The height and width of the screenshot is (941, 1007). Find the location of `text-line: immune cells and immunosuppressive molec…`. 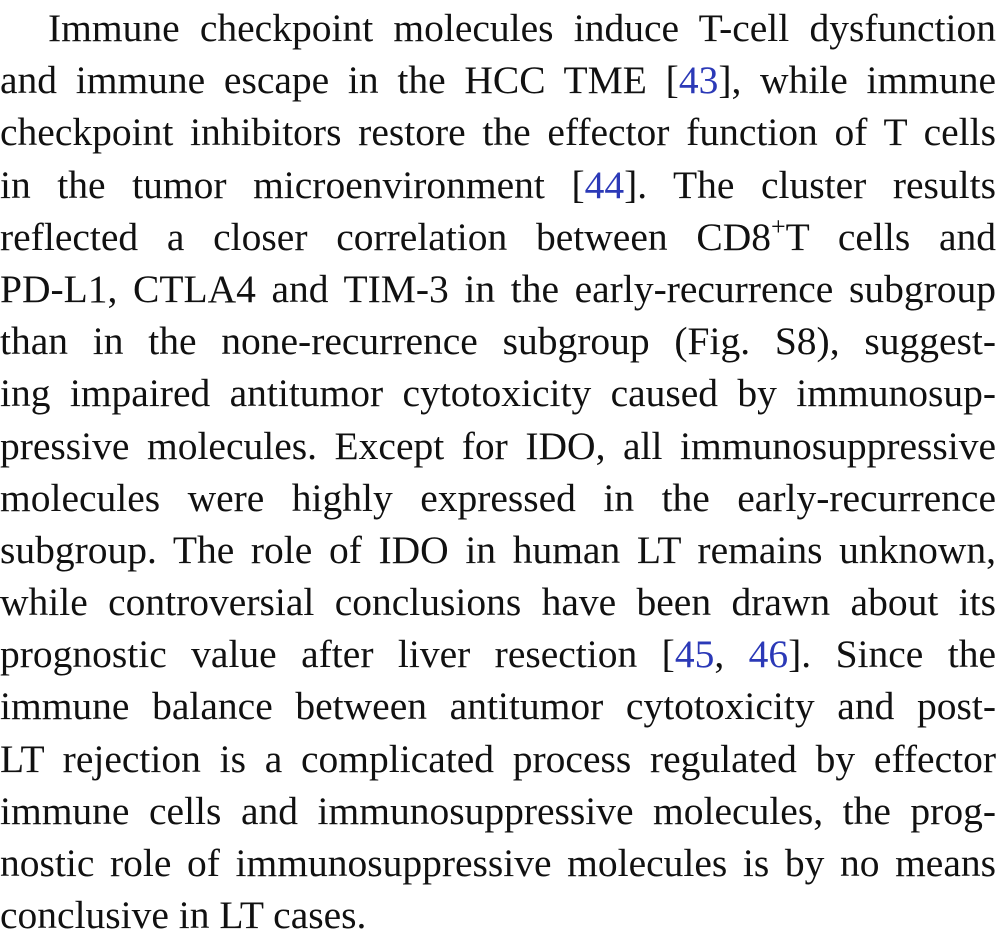

text-line: immune cells and immunosuppressive molec… is located at coordinates (498, 811).